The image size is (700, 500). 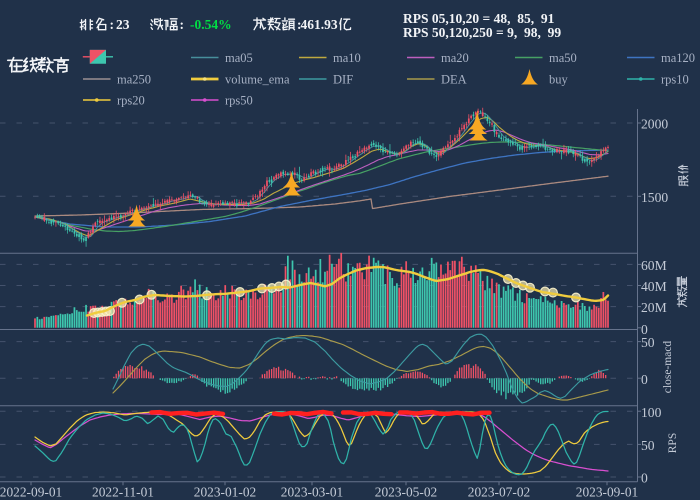 What do you see at coordinates (343, 79) in the screenshot?
I see `svg-text: DIF` at bounding box center [343, 79].